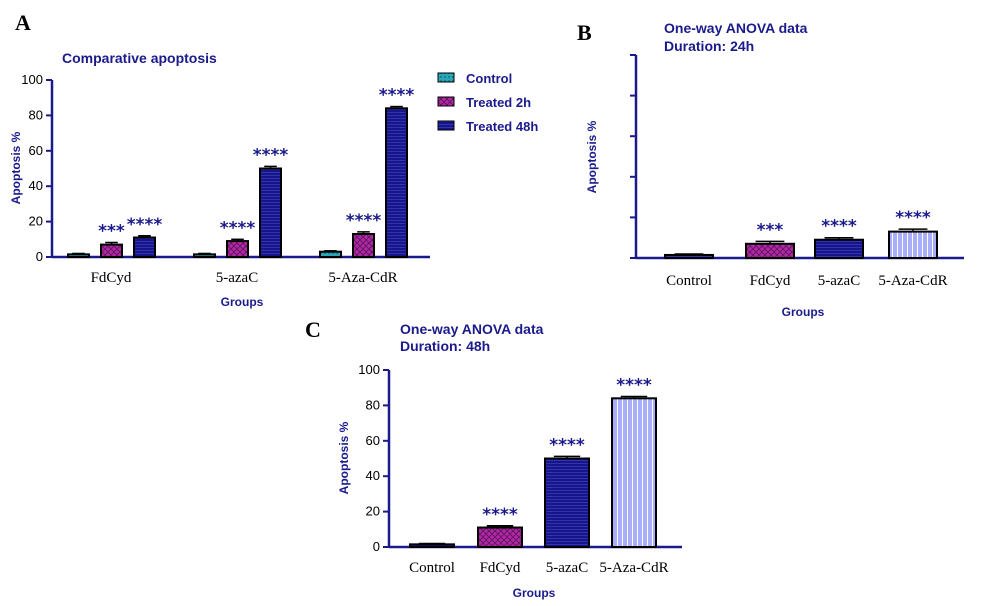 This screenshot has height=606, width=1000. Describe the element at coordinates (432, 545) in the screenshot. I see `panel-c-Control-bar` at that location.